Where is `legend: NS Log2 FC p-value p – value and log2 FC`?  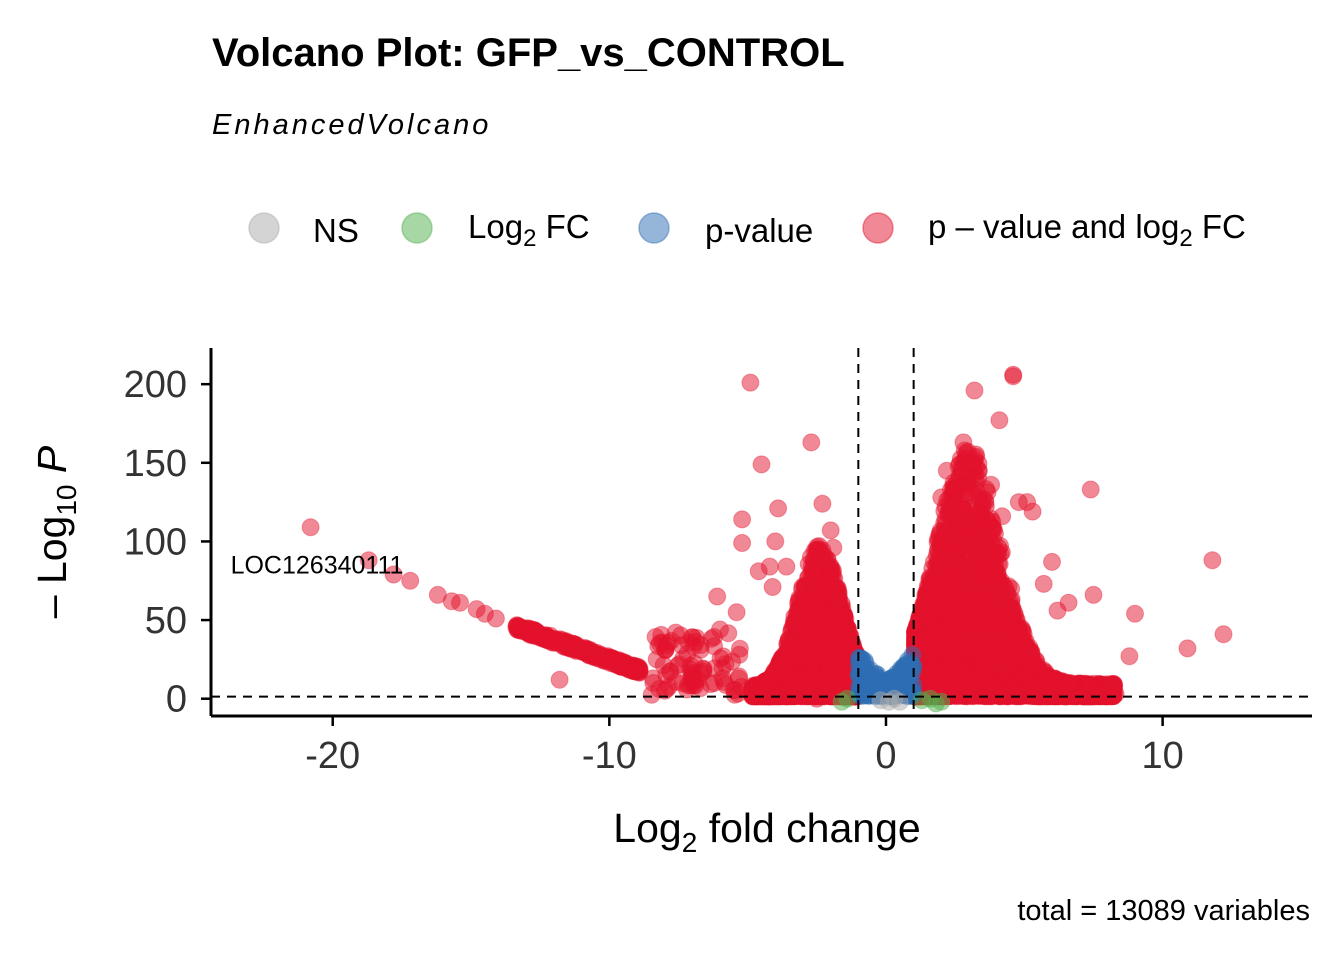 legend: NS Log2 FC p-value p – value and log2 FC is located at coordinates (747, 230).